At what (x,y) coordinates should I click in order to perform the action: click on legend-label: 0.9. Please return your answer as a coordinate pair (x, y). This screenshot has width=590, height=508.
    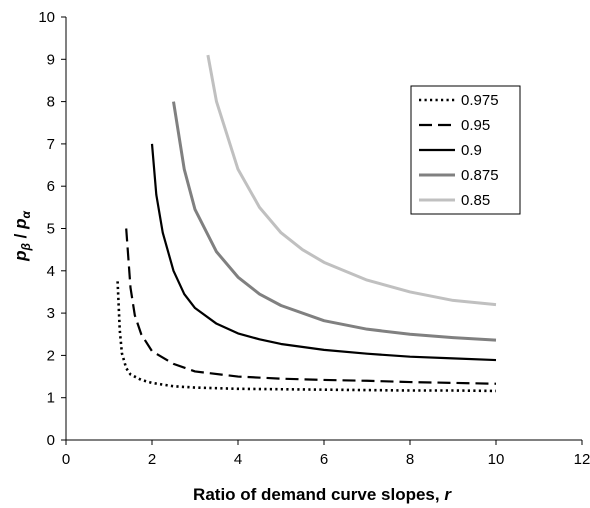
    Looking at the image, I should click on (471, 150).